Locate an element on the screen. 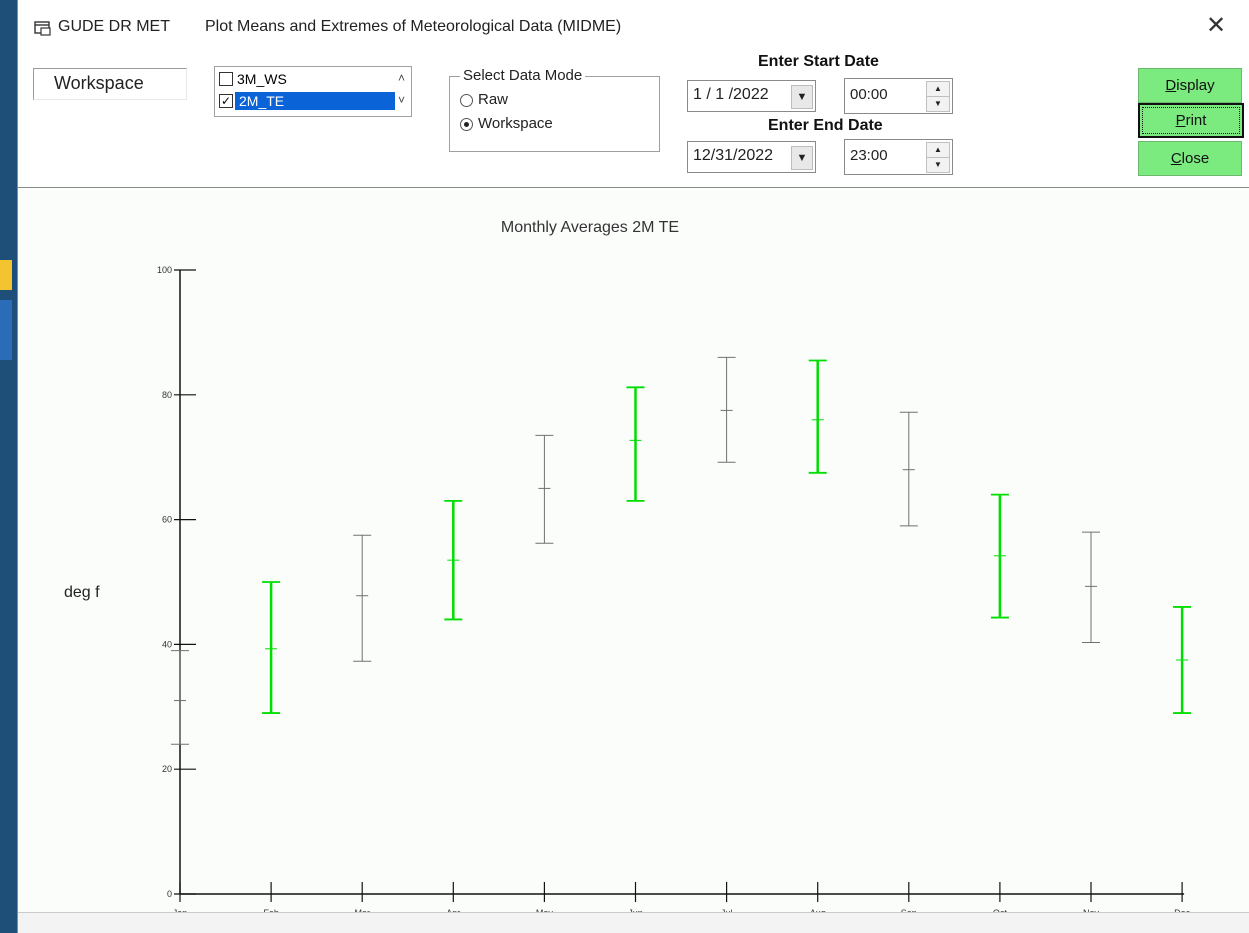 This screenshot has height=933, width=1249. close-label: lose is located at coordinates (1195, 158).